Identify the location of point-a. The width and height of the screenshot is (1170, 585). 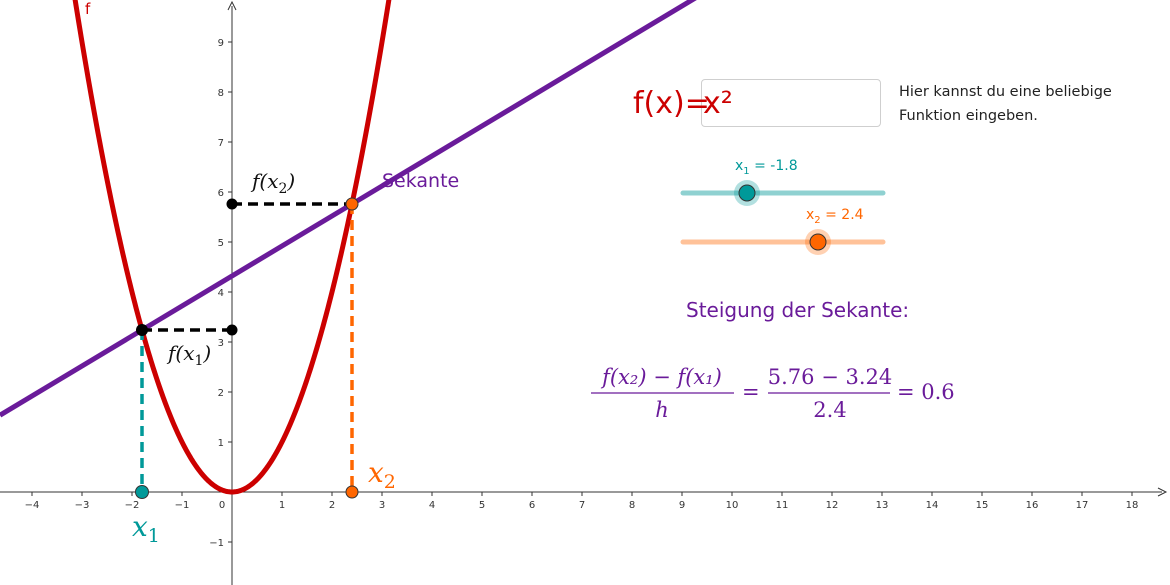
(142, 330).